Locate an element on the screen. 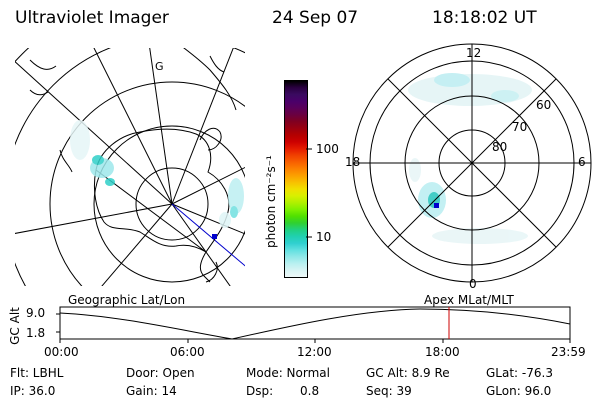 The image size is (600, 400). status-flt: Flt: LBHL is located at coordinates (37, 373).